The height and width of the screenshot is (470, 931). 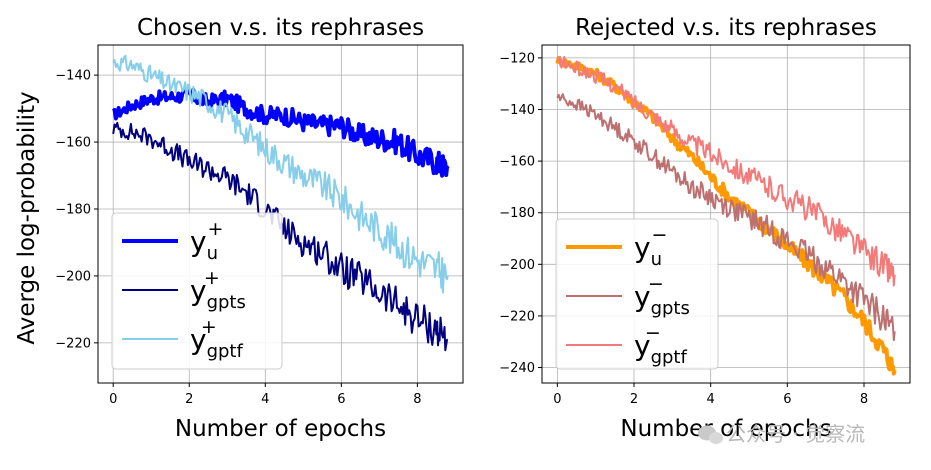 What do you see at coordinates (517, 368) in the screenshot?
I see `y-tick-label: −240` at bounding box center [517, 368].